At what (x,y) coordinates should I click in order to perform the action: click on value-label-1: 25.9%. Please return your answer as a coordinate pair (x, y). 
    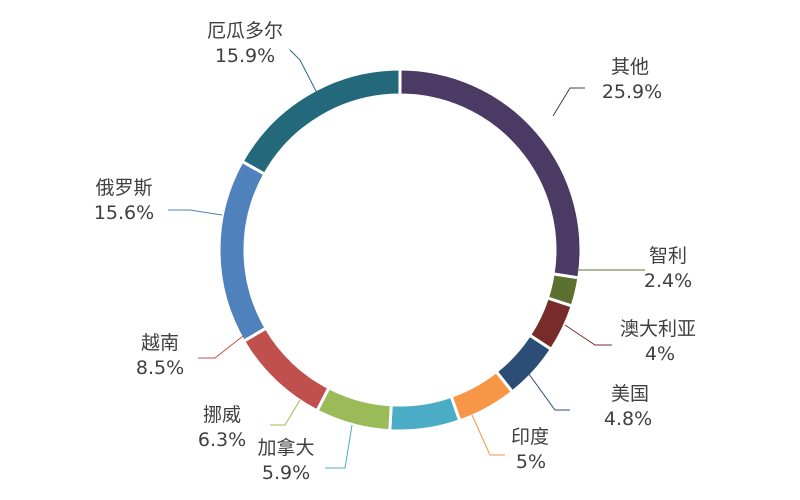
    Looking at the image, I should click on (632, 92).